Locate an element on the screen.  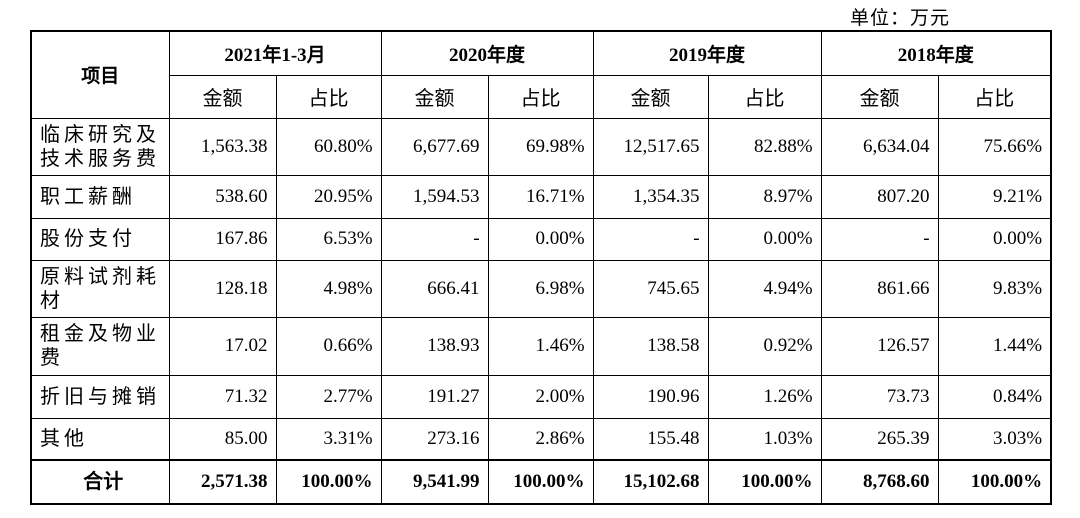
period-header: 2018年度 is located at coordinates (936, 53).